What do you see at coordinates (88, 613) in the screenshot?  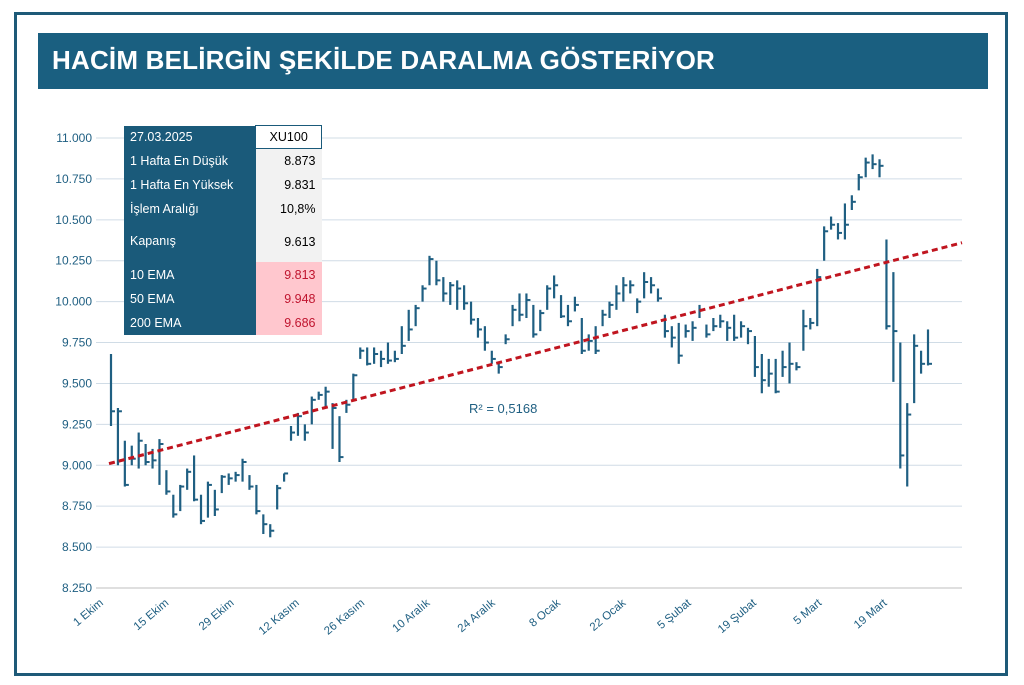 I see `x-tick-label: 1 Ekim` at bounding box center [88, 613].